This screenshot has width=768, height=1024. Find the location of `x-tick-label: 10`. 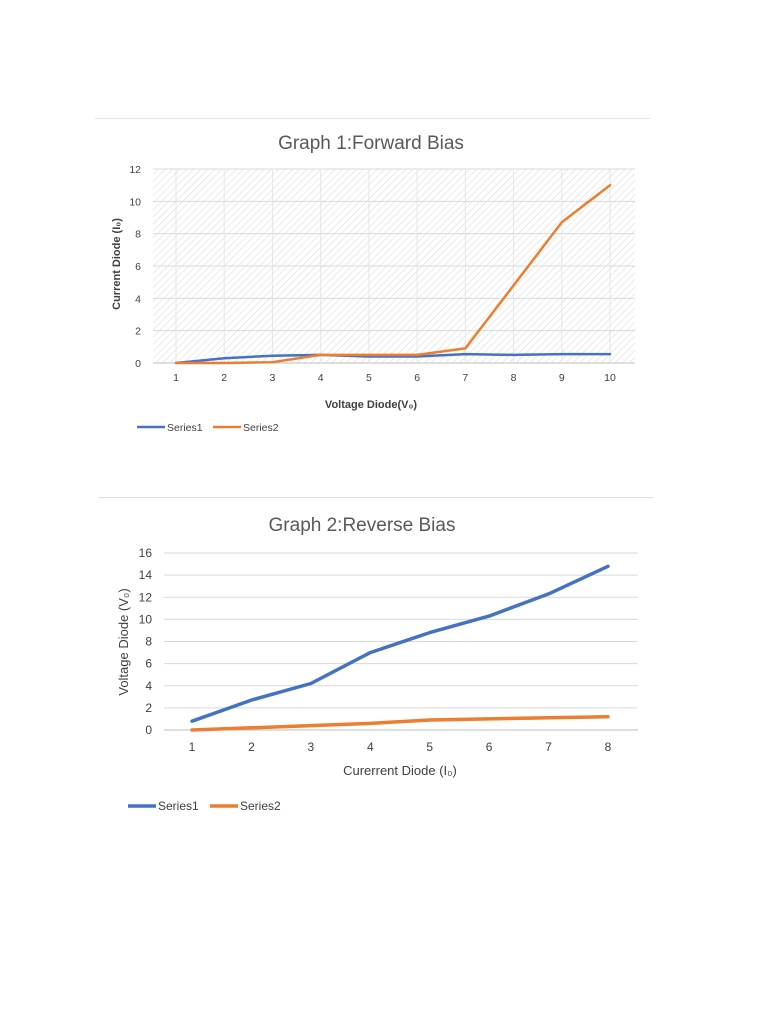

x-tick-label: 10 is located at coordinates (610, 378).